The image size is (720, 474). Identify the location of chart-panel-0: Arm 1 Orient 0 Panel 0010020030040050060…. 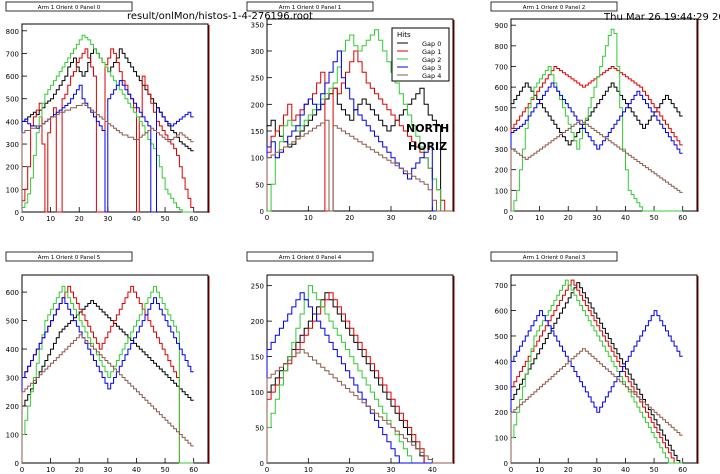
(107, 112).